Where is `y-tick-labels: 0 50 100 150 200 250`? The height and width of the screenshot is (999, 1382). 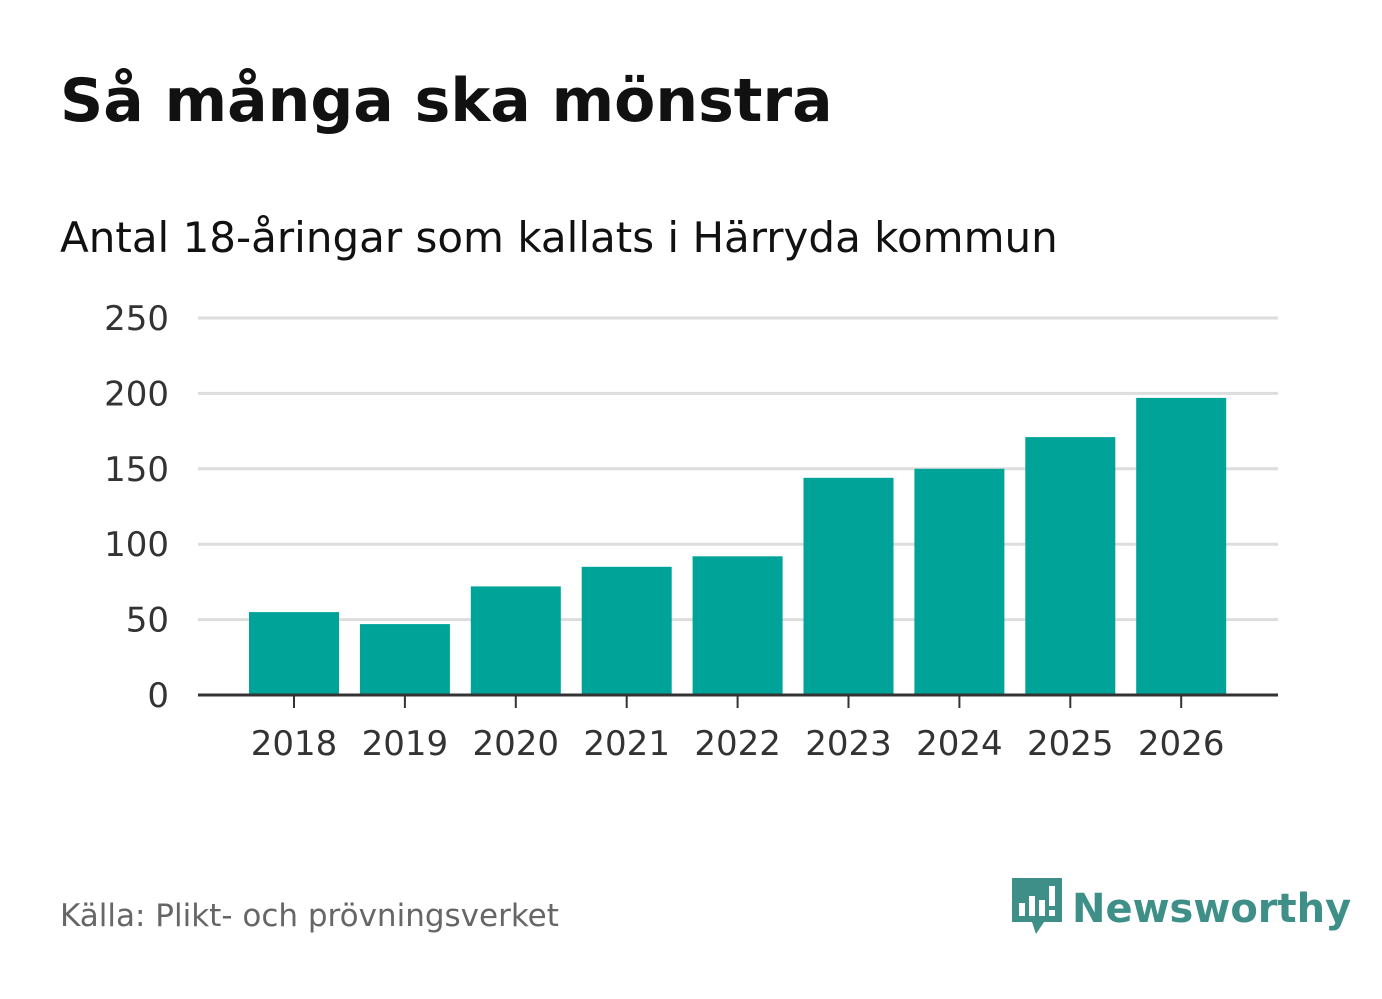
y-tick-labels: 0 50 100 150 200 250 is located at coordinates (136, 507).